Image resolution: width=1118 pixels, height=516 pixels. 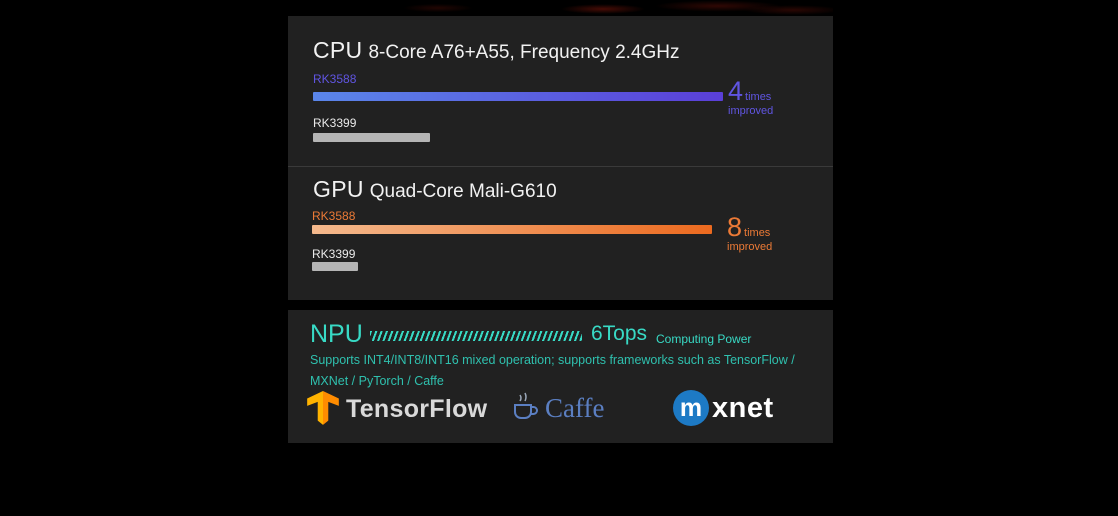 I want to click on gpu-section-title: GPU Quad-Core Mali-G610, so click(x=435, y=191).